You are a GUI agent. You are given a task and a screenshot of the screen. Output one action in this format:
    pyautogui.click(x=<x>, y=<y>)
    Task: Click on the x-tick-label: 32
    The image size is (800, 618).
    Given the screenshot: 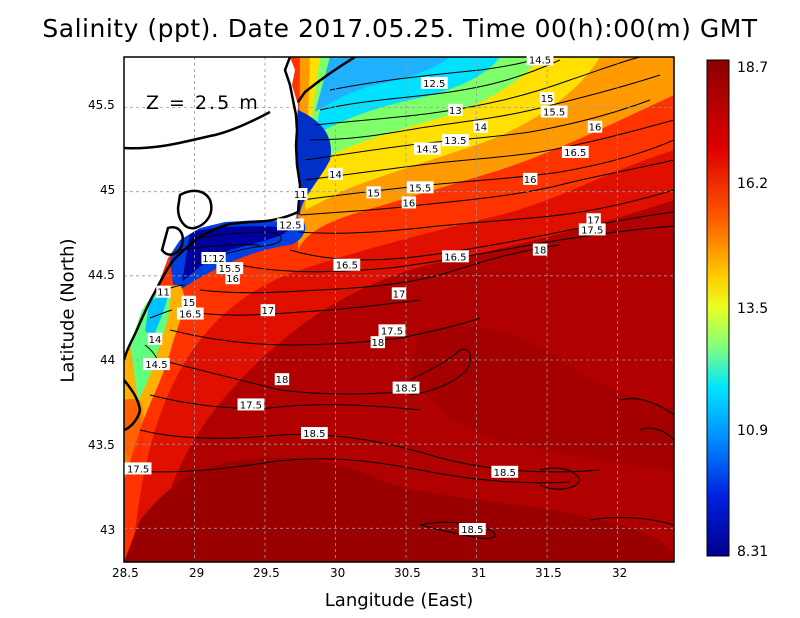 What is the action you would take?
    pyautogui.click(x=620, y=573)
    